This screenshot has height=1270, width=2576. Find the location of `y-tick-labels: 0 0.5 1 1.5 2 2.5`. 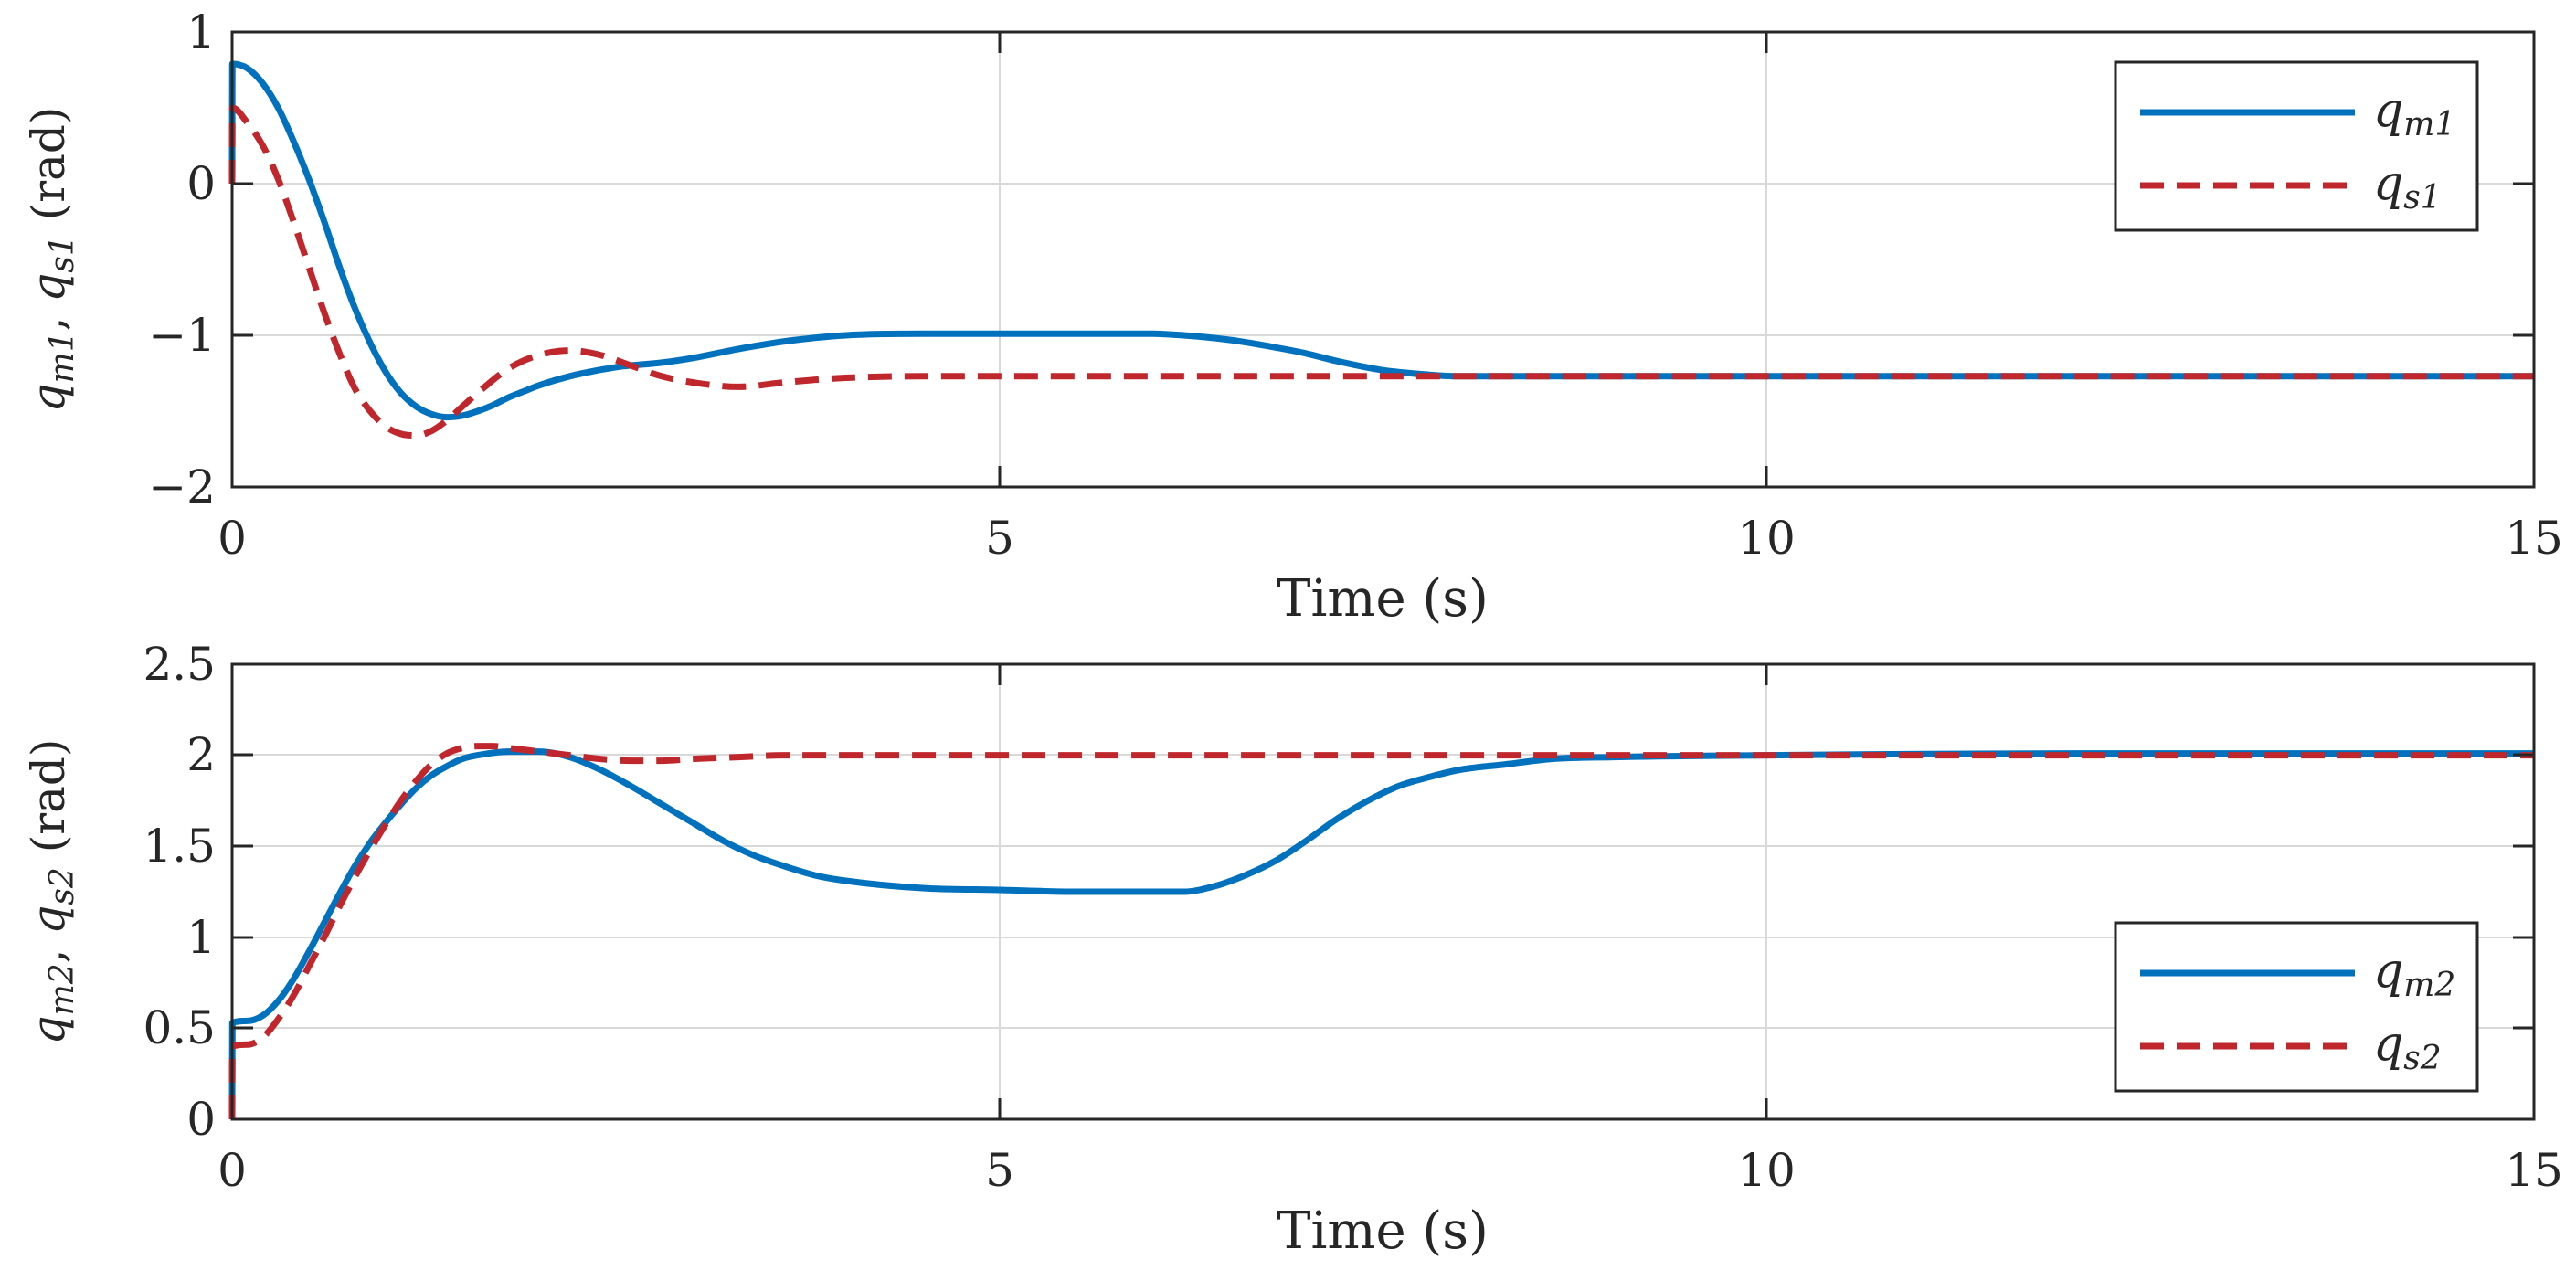

y-tick-labels: 0 0.5 1 1.5 2 2.5 is located at coordinates (179, 892).